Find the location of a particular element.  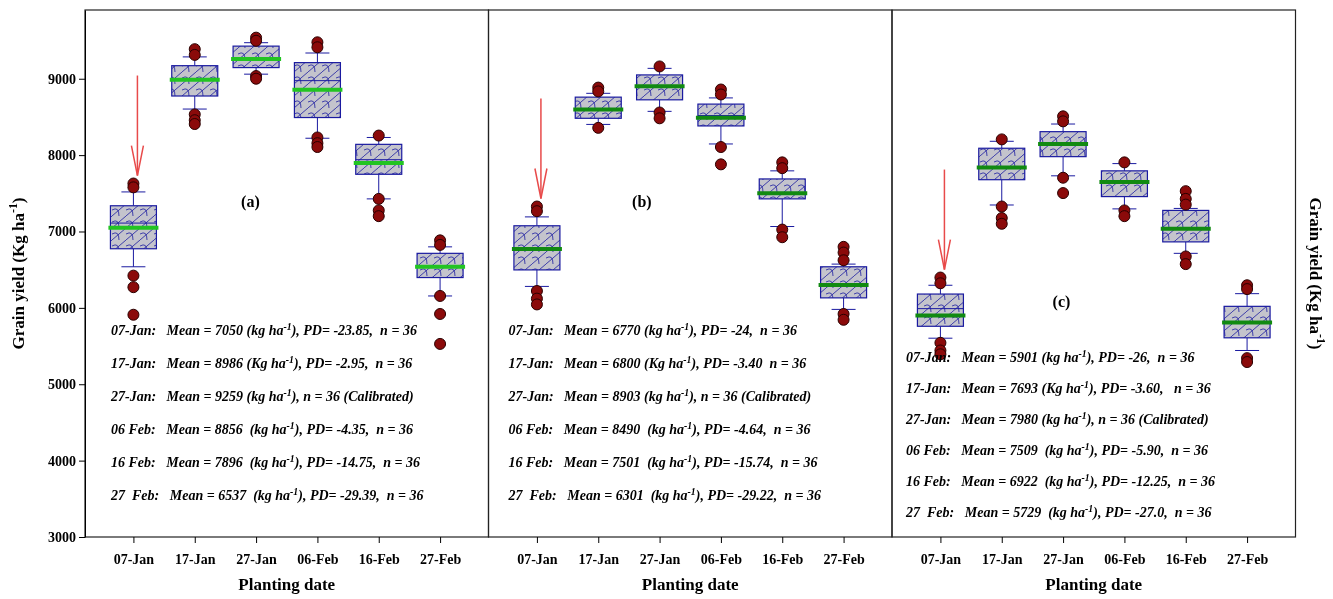

annotation: 06 Feb: Mean = 8490 (kg ha$^{-1}$), PD= -4.64, n = 36 is located at coordinates (659, 428).